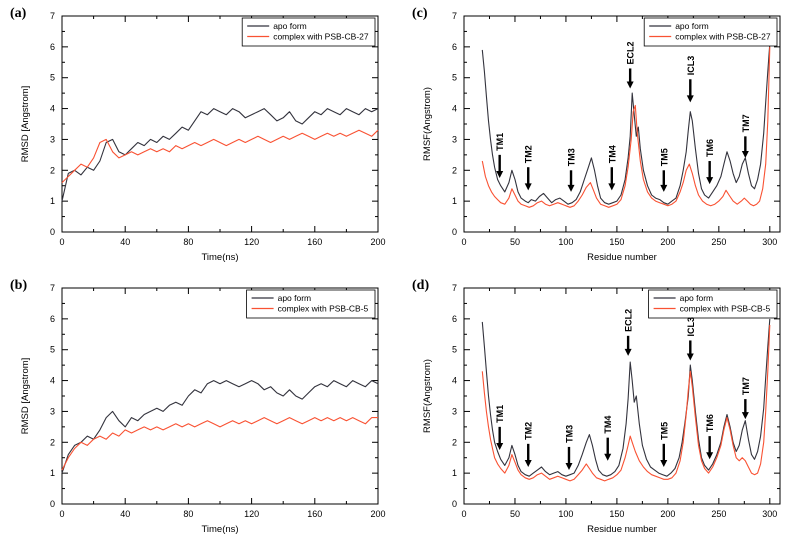 Image resolution: width=797 pixels, height=546 pixels. What do you see at coordinates (421, 285) in the screenshot?
I see `panel-label-d: (d)` at bounding box center [421, 285].